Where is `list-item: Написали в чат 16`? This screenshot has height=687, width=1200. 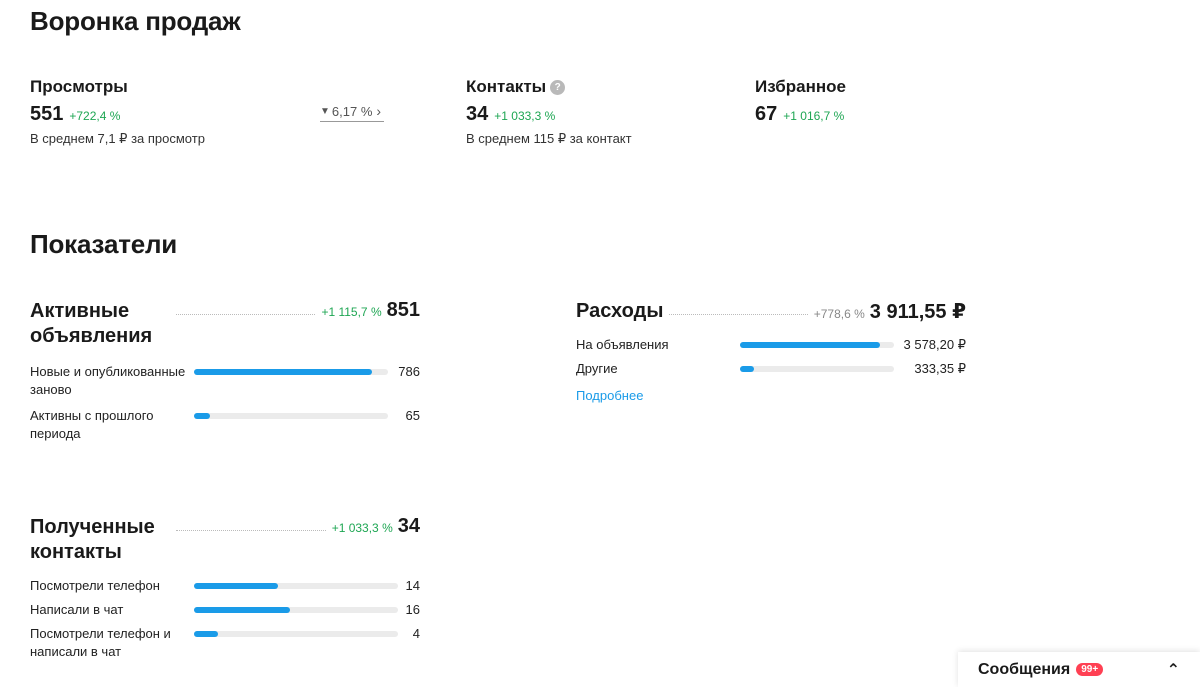 list-item: Написали в чат 16 is located at coordinates (225, 610).